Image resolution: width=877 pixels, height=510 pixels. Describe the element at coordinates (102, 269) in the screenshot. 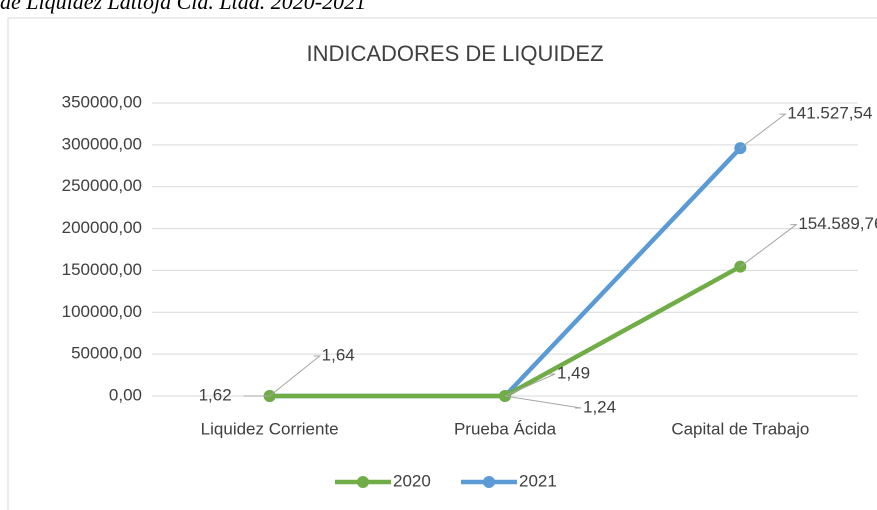

I see `y-tick-label: 150000,00` at that location.